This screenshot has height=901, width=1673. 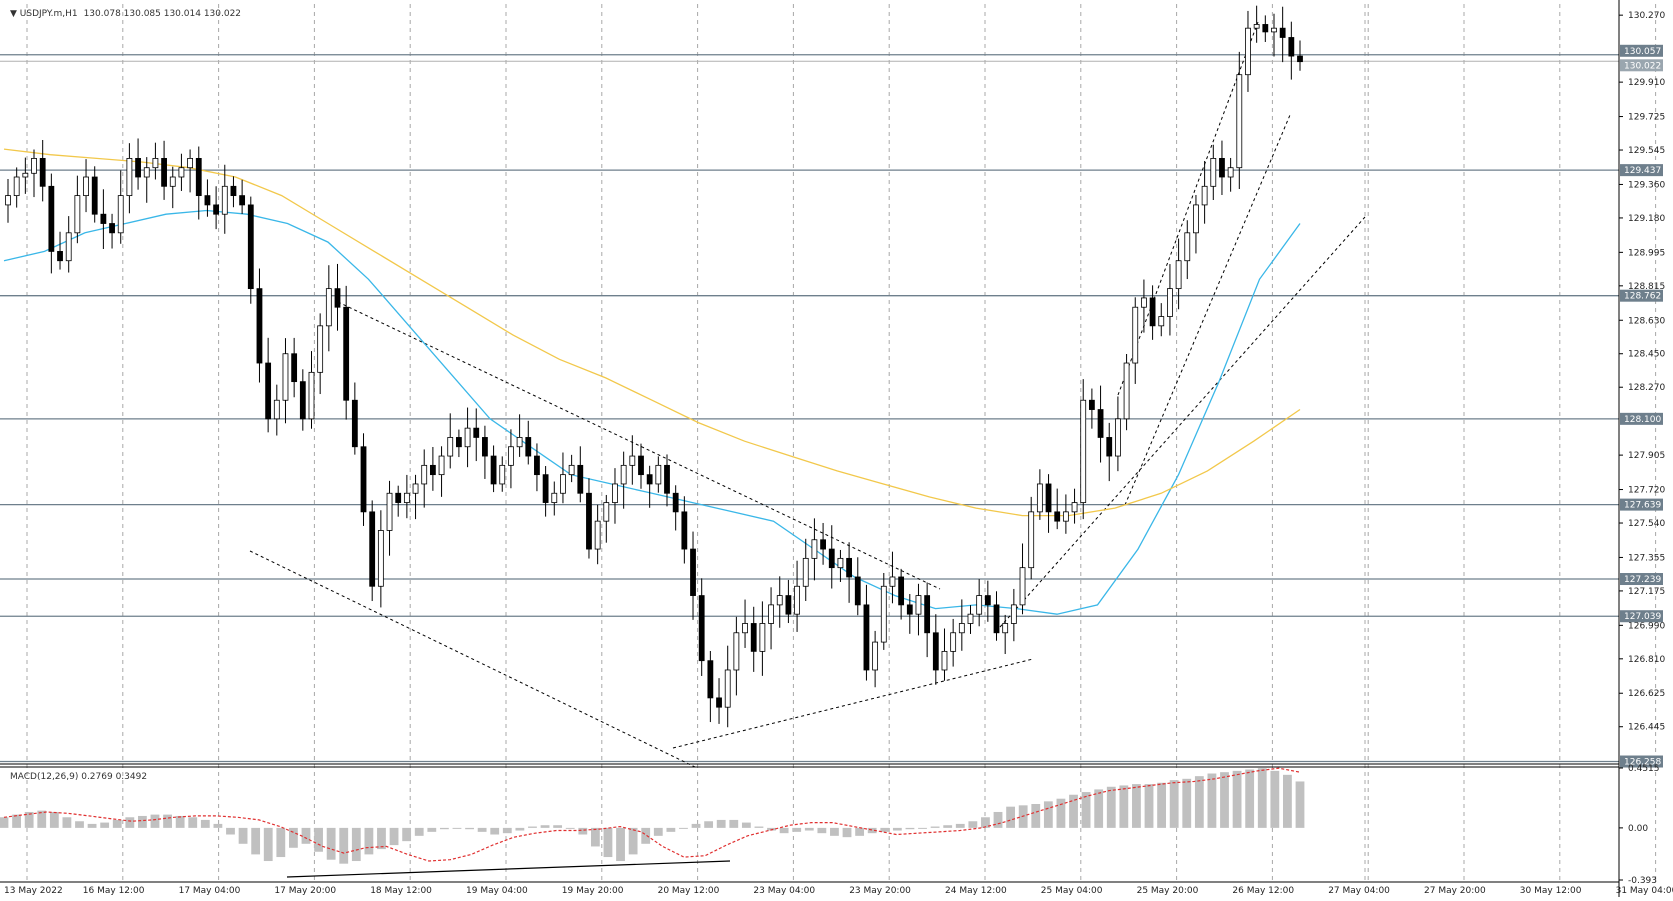 What do you see at coordinates (652, 814) in the screenshot?
I see `macd-signal-line` at bounding box center [652, 814].